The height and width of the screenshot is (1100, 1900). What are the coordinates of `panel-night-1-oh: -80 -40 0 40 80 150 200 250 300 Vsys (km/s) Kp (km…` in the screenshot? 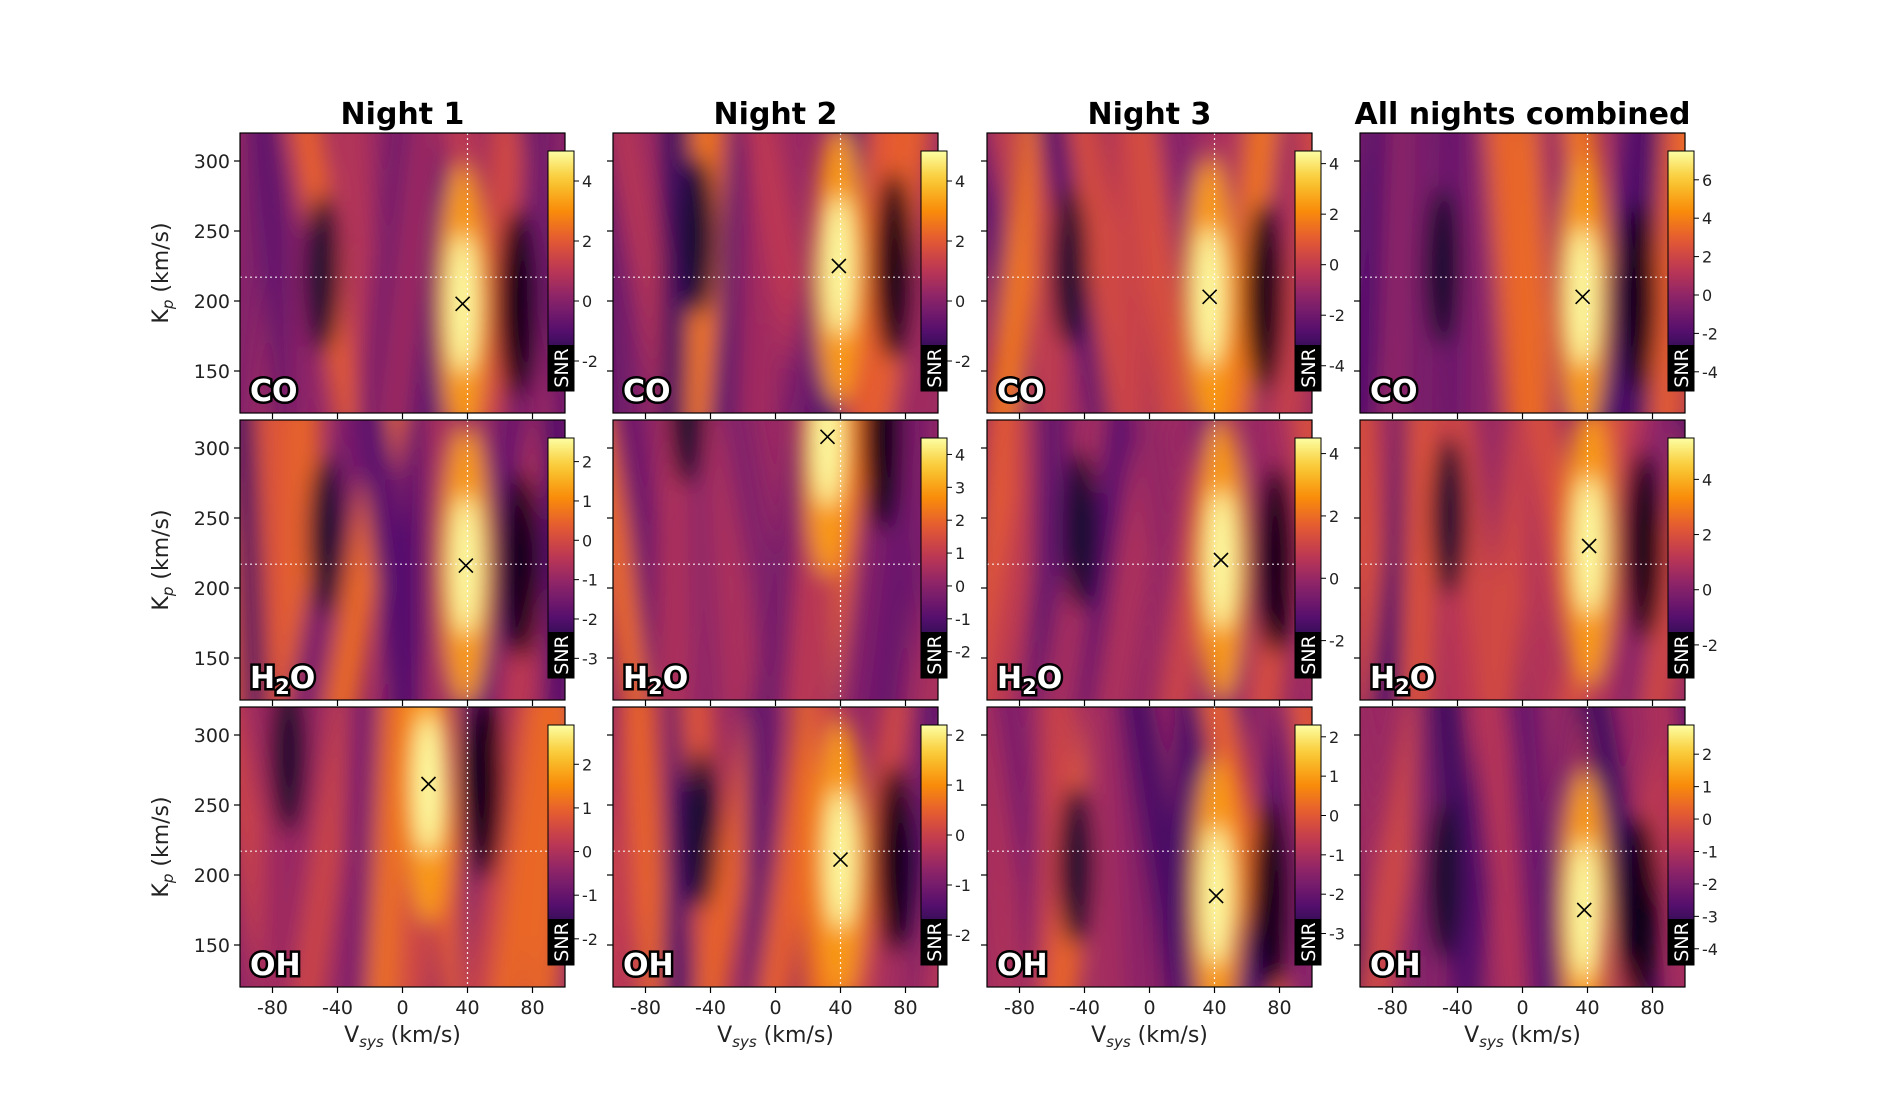 It's located at (373, 878).